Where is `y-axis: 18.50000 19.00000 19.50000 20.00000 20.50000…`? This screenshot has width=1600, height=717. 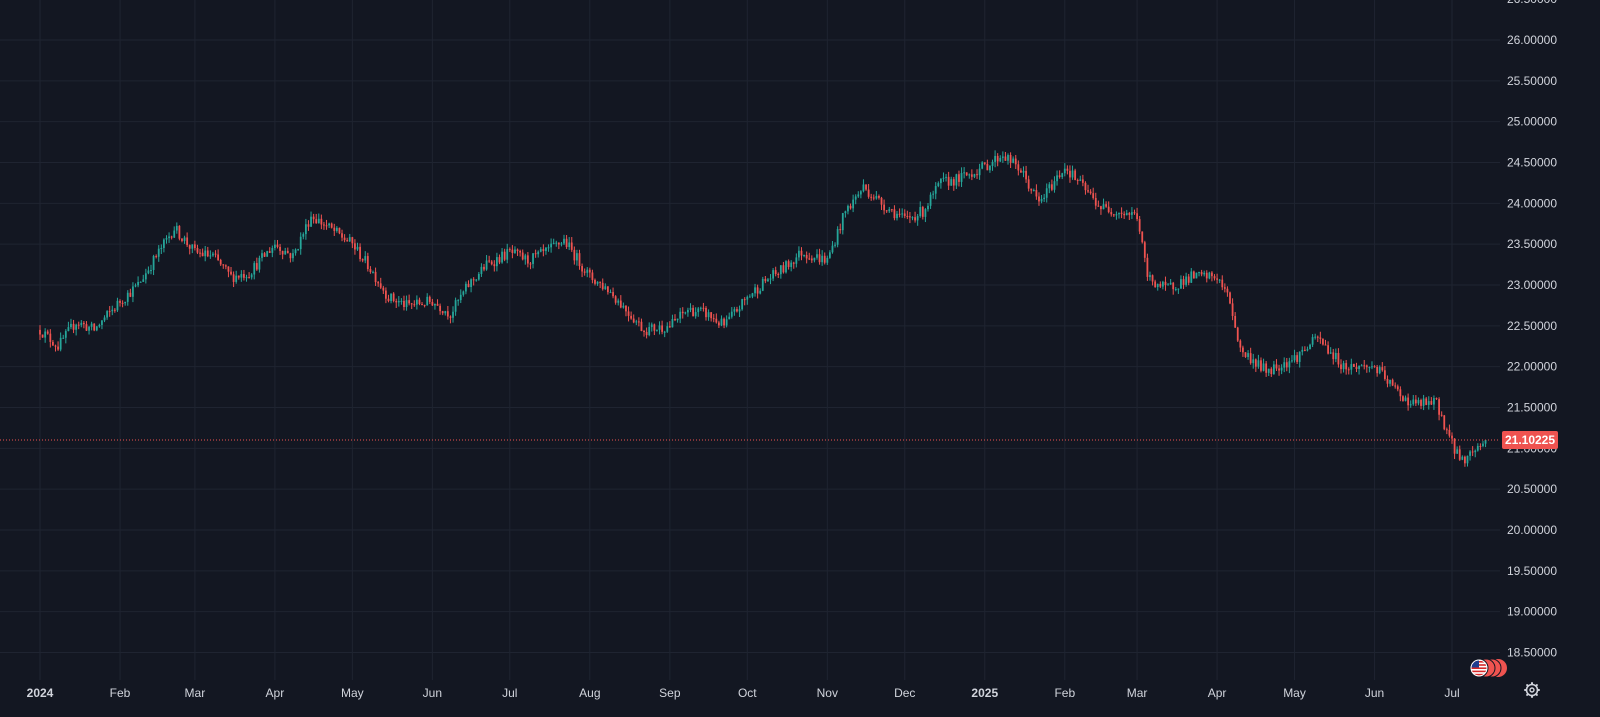 y-axis: 18.50000 19.00000 19.50000 20.00000 20.50000… is located at coordinates (1532, 330).